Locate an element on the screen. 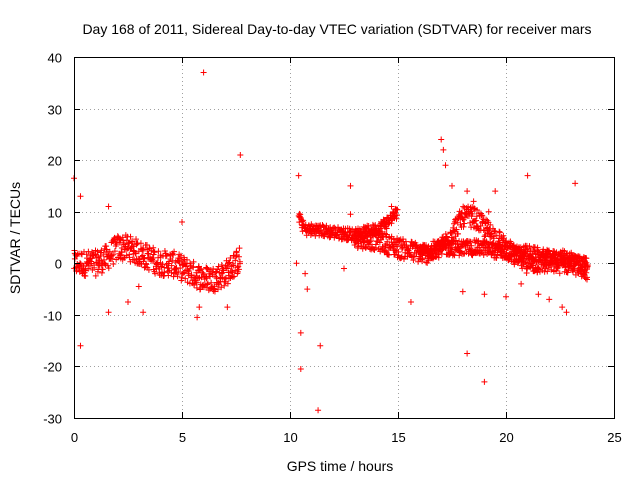 Image resolution: width=640 pixels, height=480 pixels. y-tick-label: 0 is located at coordinates (58, 264).